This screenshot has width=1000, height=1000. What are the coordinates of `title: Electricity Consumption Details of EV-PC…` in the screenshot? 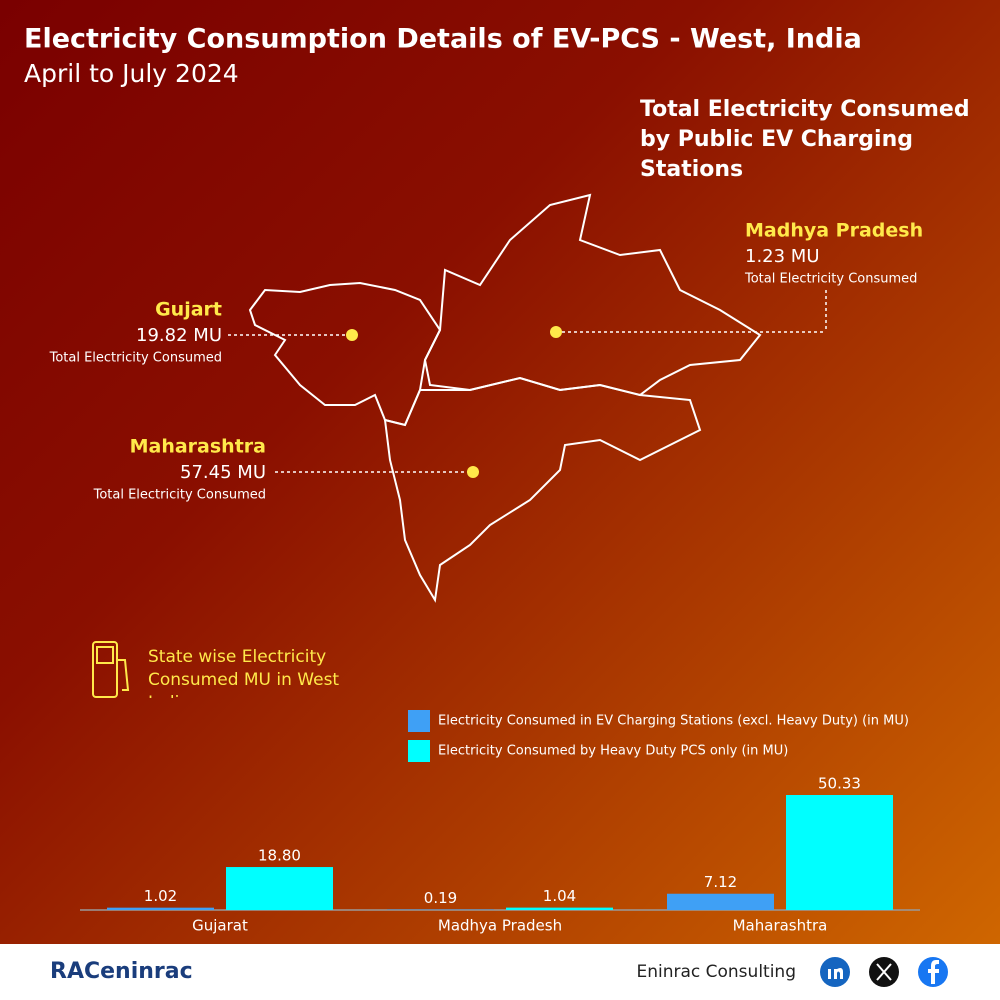 It's located at (443, 39).